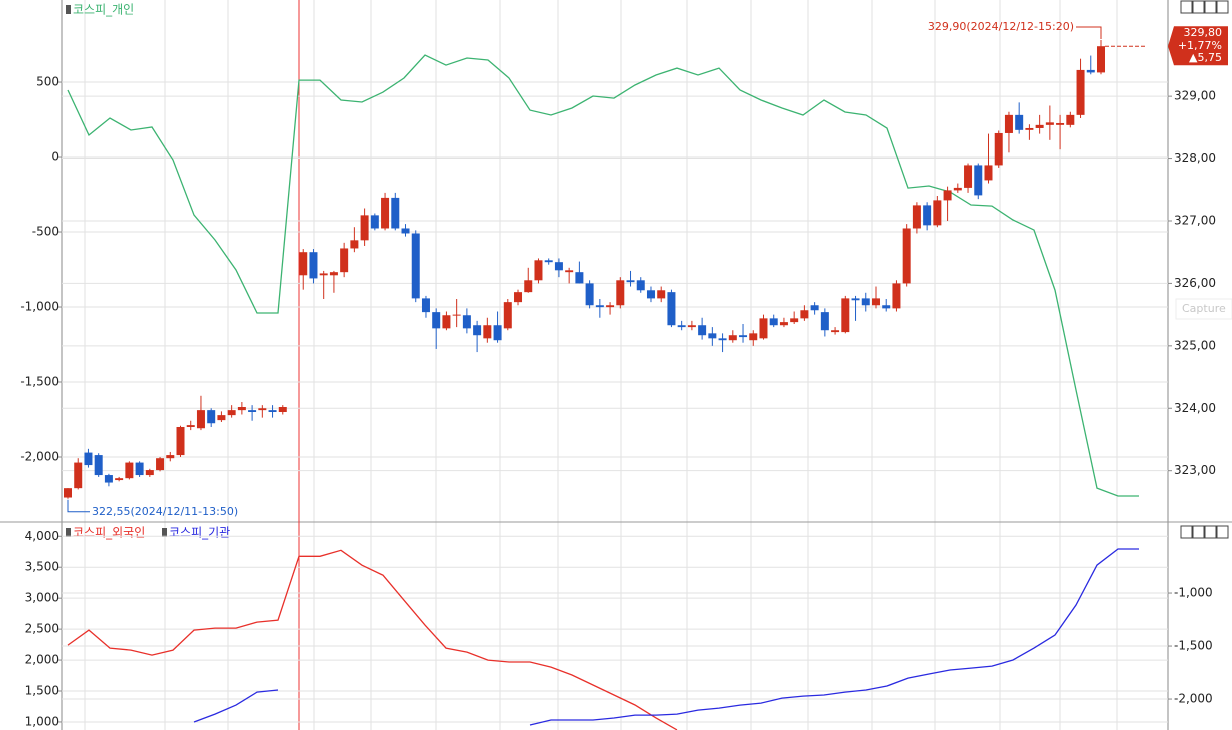 This screenshot has height=730, width=1232. I want to click on y-tick-label: -1,000, so click(39, 307).